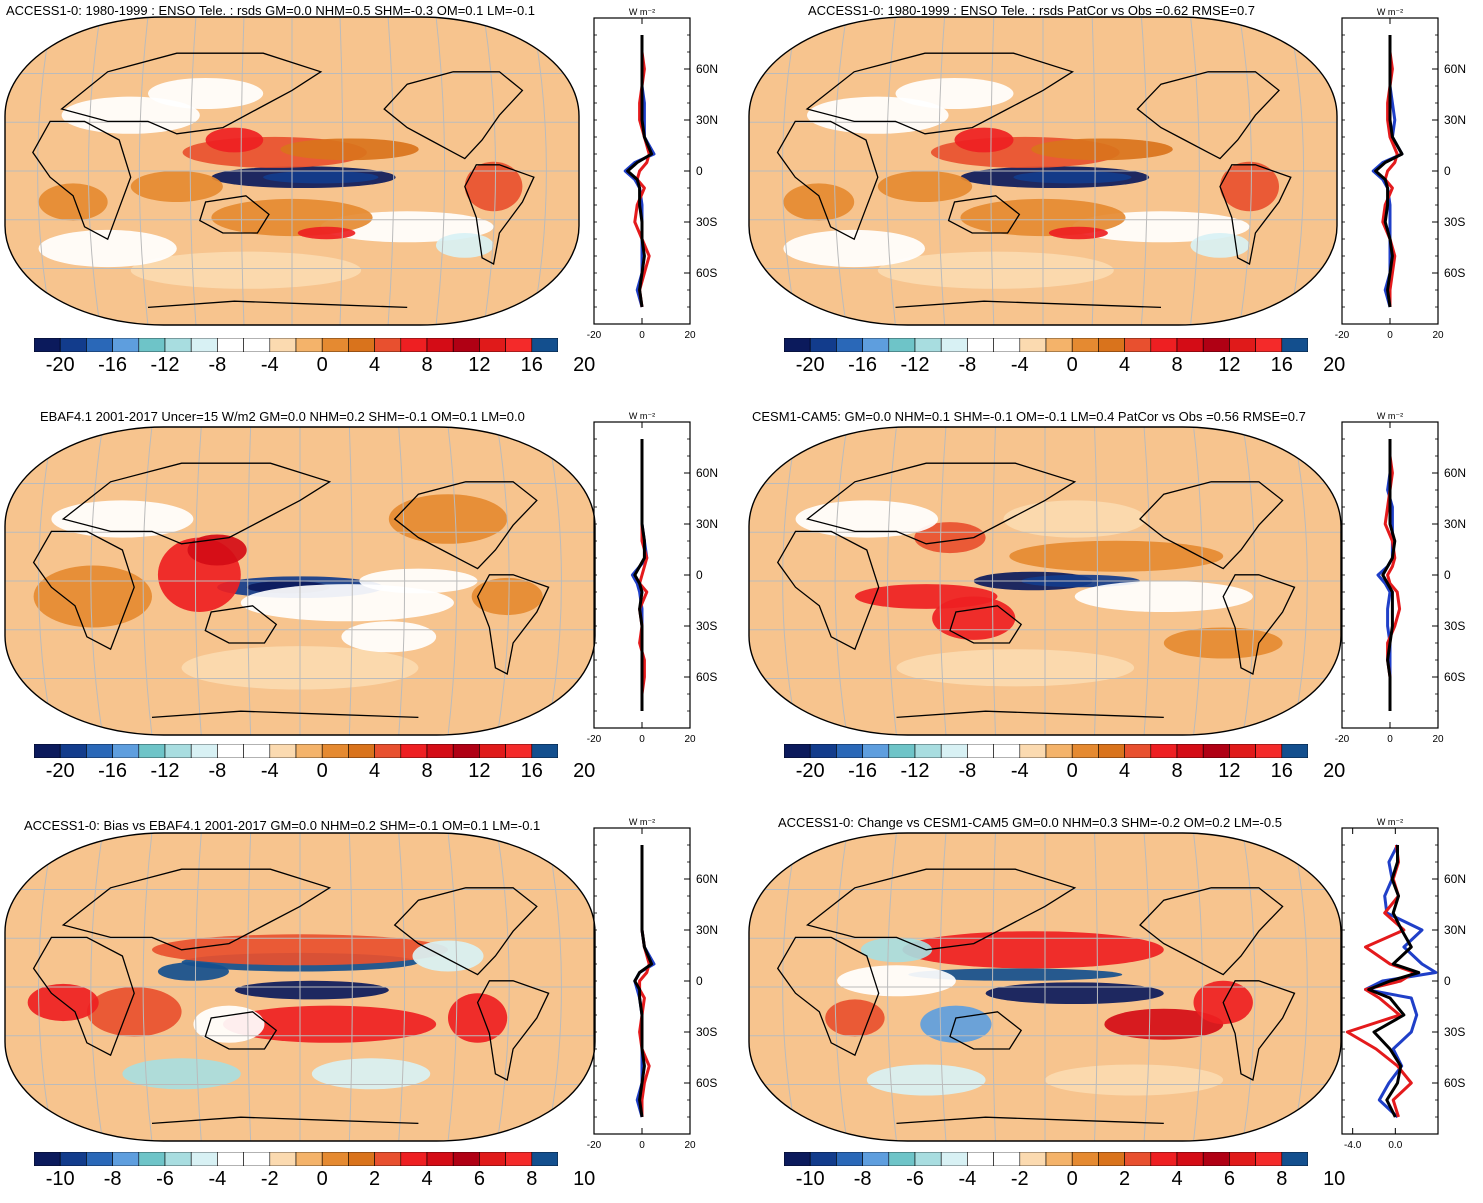 This screenshot has height=1203, width=1483. Describe the element at coordinates (1125, 365) in the screenshot. I see `colorbar-tick-label: 4` at that location.